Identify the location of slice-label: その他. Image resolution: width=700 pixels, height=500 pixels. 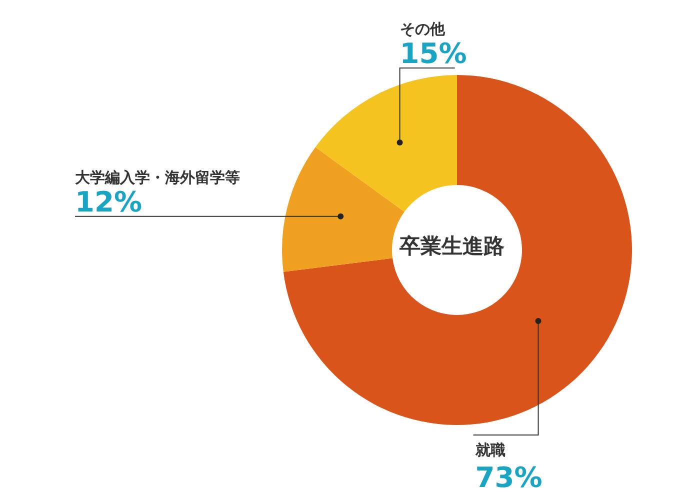
(423, 29).